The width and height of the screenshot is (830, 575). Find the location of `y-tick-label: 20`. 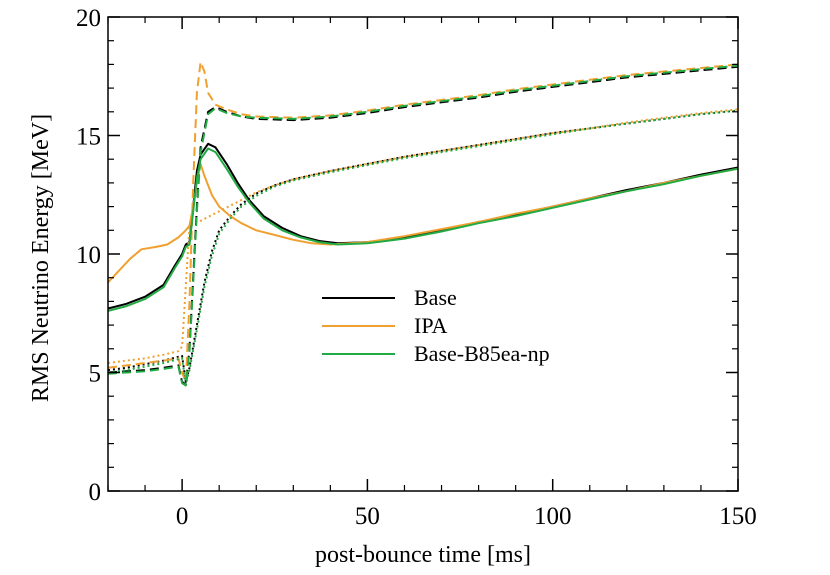

y-tick-label: 20 is located at coordinates (88, 18).